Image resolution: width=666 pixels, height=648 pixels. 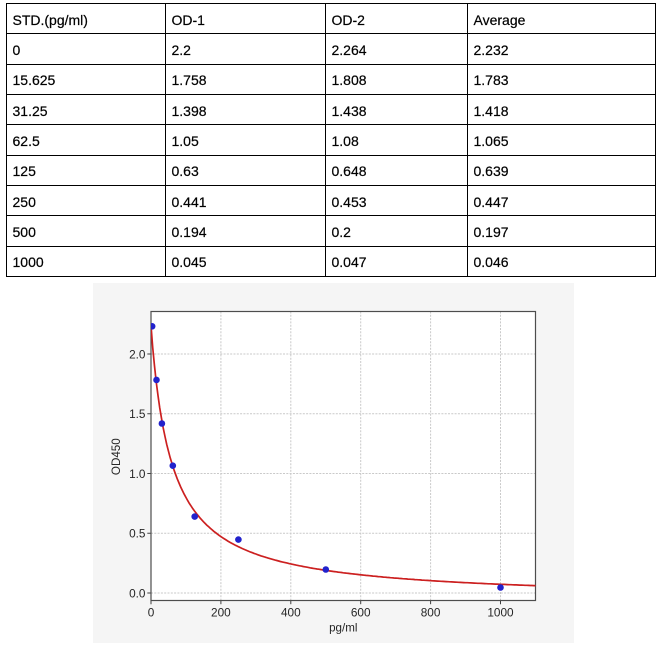 What do you see at coordinates (343, 628) in the screenshot?
I see `svg-text: pg/ml` at bounding box center [343, 628].